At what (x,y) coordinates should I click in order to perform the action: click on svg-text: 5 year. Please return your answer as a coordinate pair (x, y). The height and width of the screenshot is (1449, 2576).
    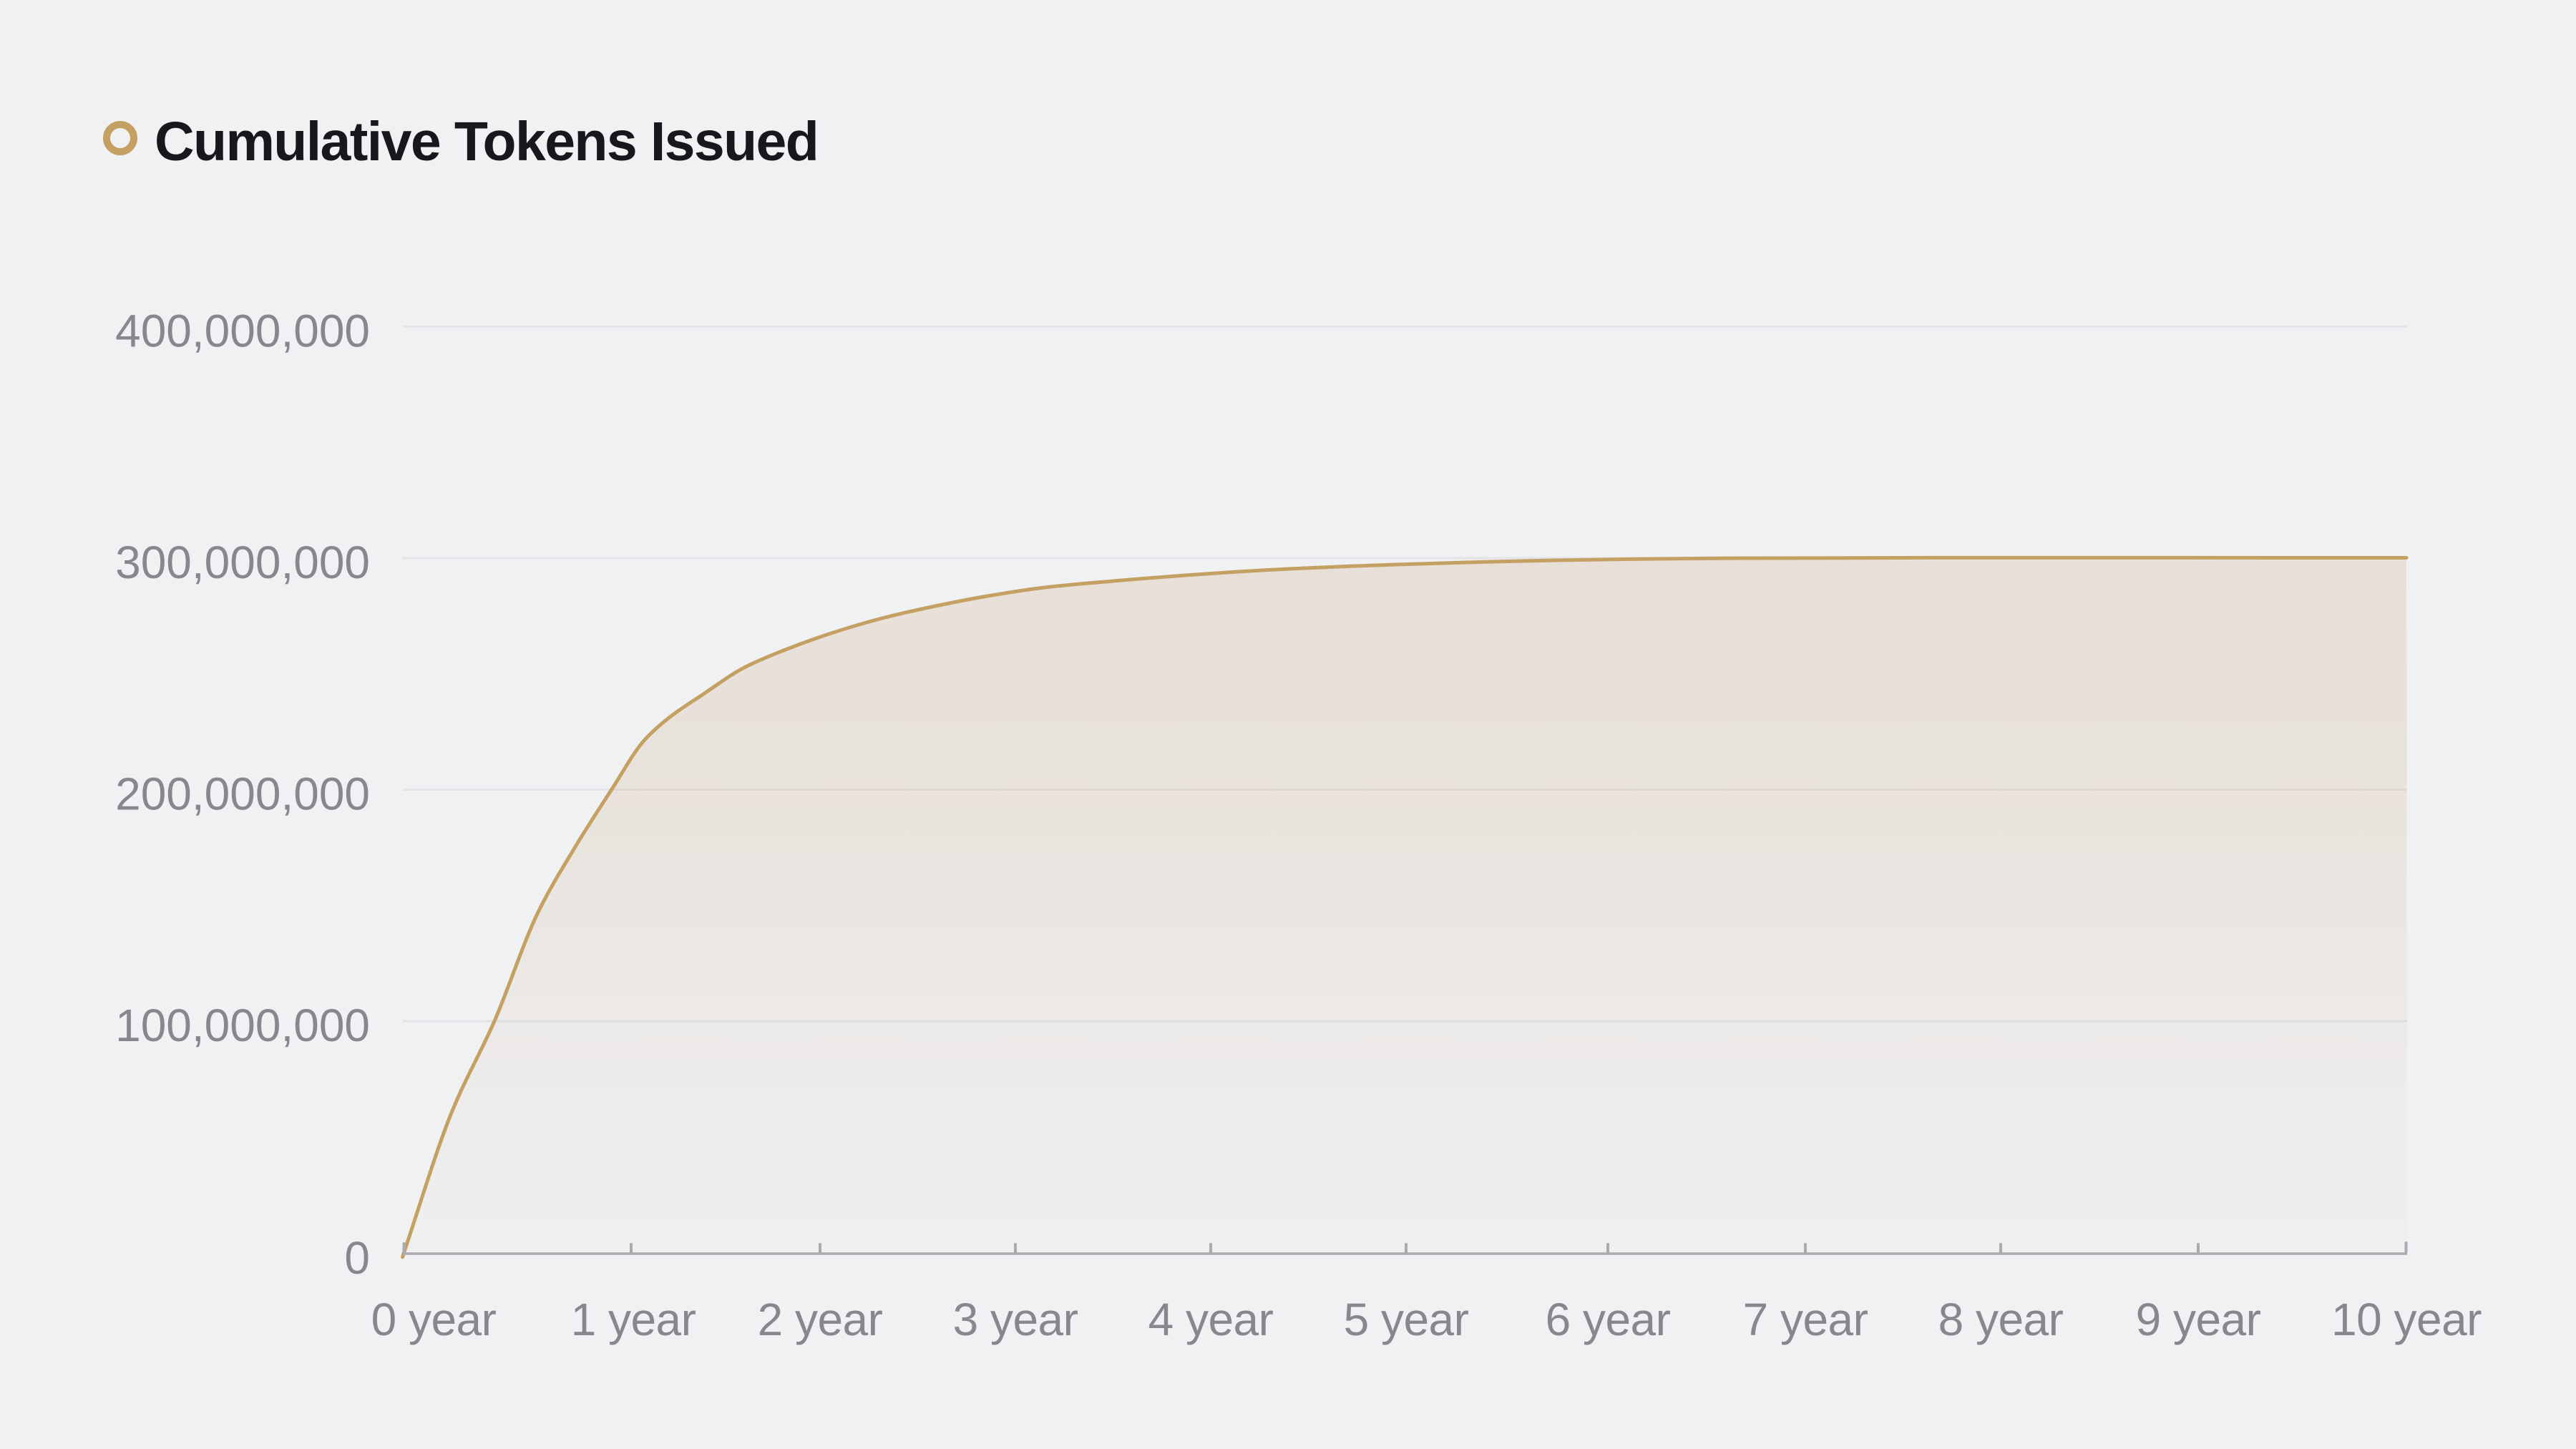
    Looking at the image, I should click on (1406, 1319).